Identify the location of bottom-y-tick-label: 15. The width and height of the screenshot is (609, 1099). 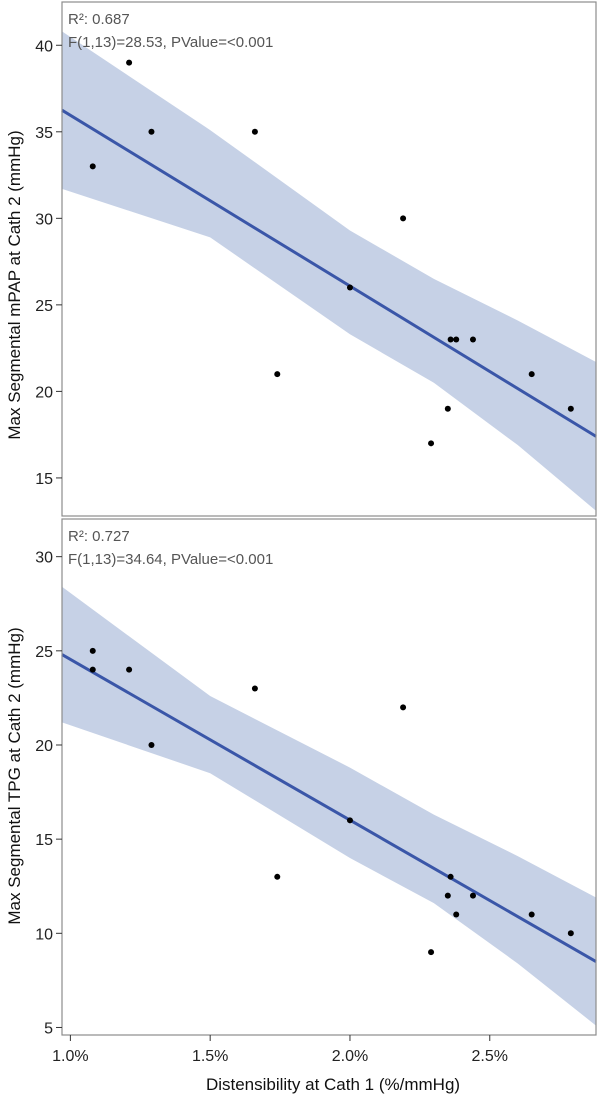
(44, 840).